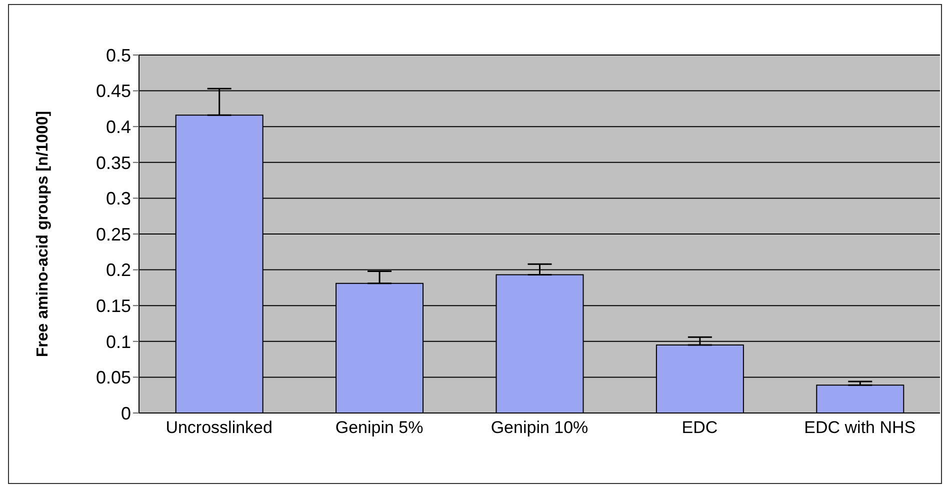 The image size is (944, 487). What do you see at coordinates (118, 270) in the screenshot?
I see `y-tick-label: 0.2` at bounding box center [118, 270].